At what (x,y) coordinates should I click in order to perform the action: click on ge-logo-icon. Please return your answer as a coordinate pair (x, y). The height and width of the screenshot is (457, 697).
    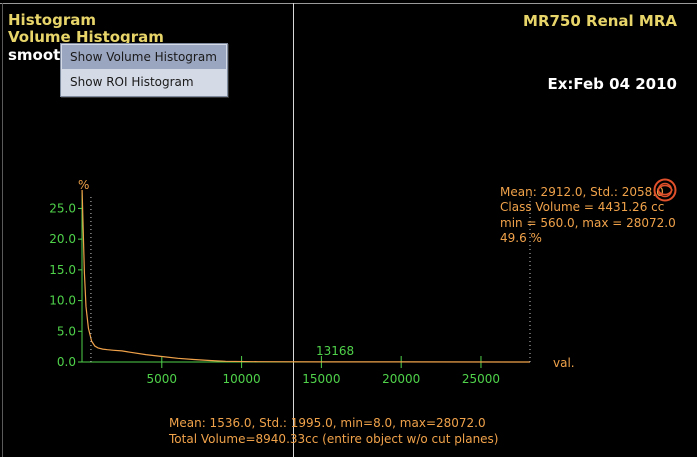
    Looking at the image, I should click on (665, 190).